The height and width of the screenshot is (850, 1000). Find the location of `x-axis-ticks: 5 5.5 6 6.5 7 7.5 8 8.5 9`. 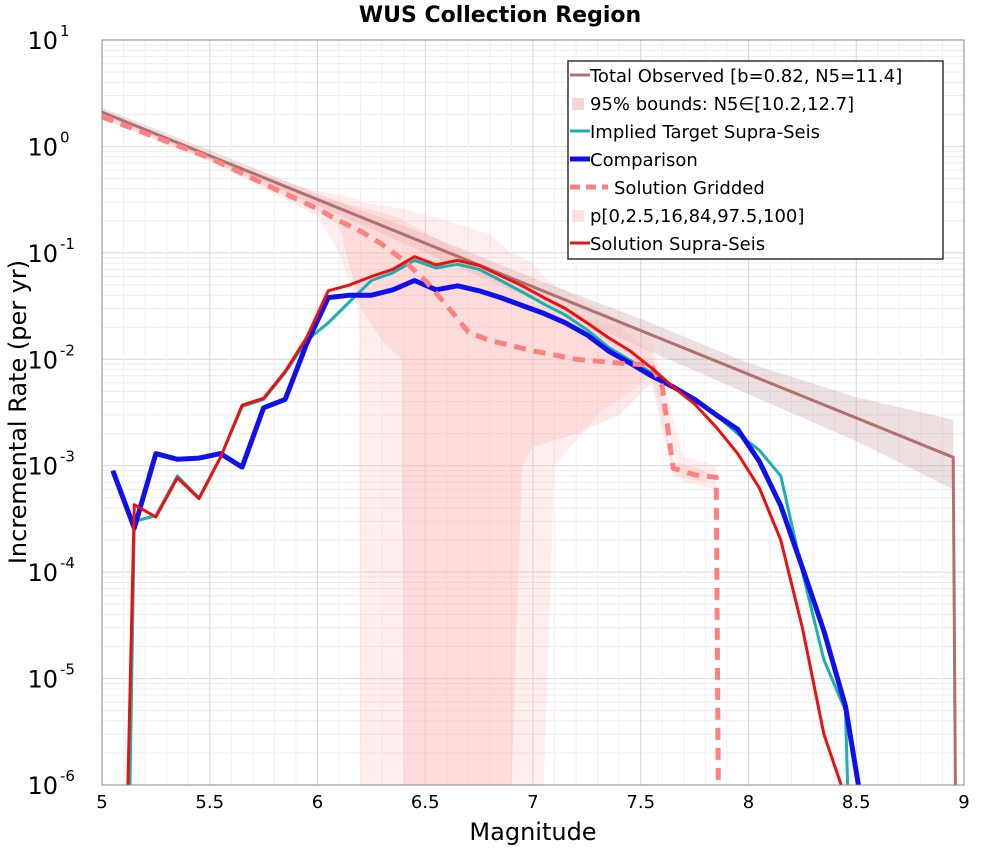

x-axis-ticks: 5 5.5 6 6.5 7 7.5 8 8.5 9 is located at coordinates (532, 802).